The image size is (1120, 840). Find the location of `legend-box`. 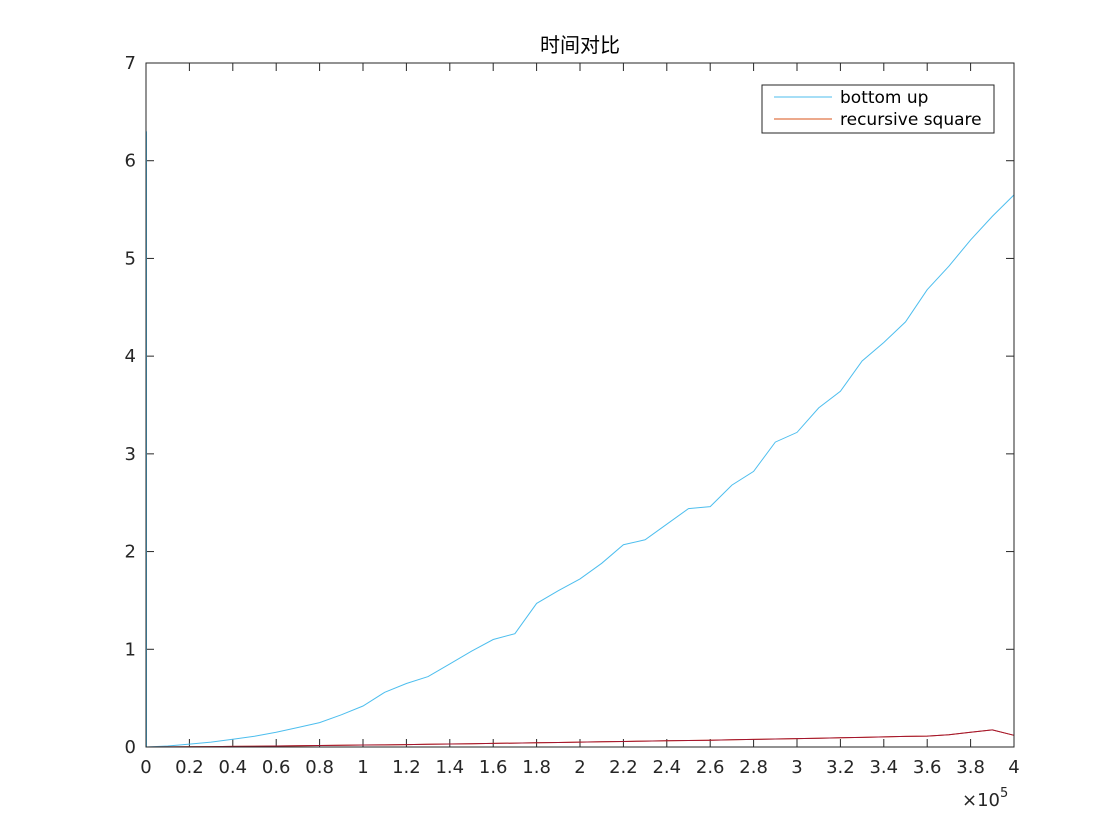

legend-box is located at coordinates (878, 109).